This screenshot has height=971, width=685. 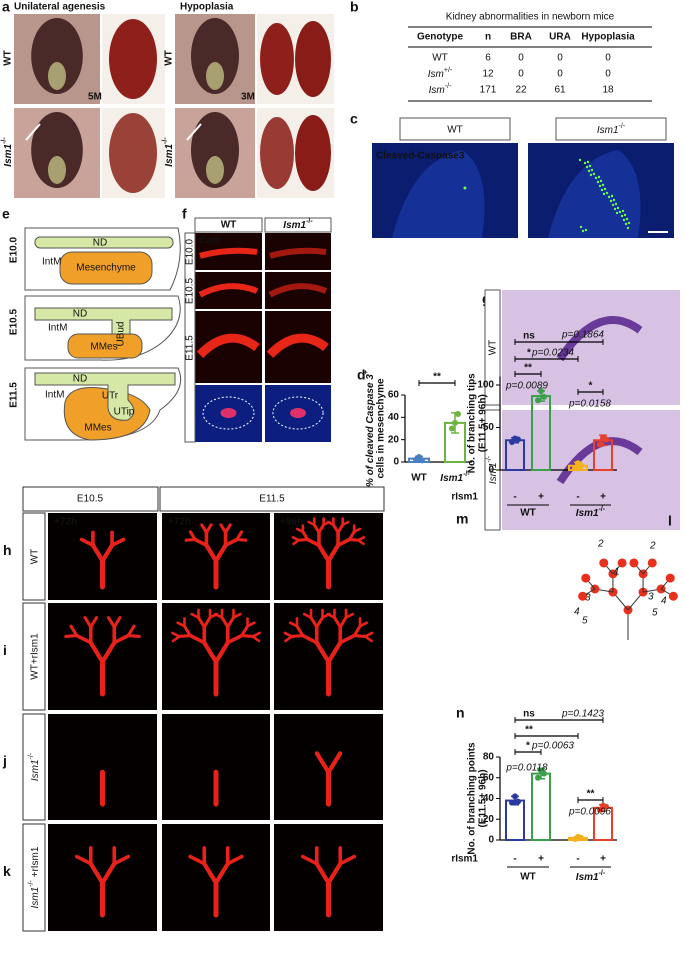 I want to click on panel-letter: f, so click(x=184, y=214).